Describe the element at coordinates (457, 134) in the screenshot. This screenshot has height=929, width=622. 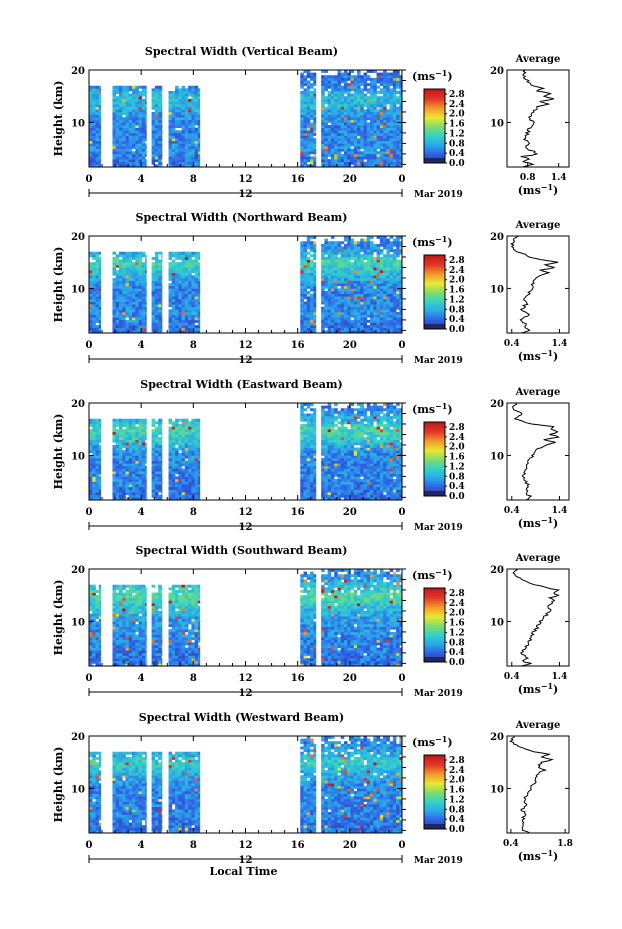
I see `colorbar-label: 1.2` at that location.